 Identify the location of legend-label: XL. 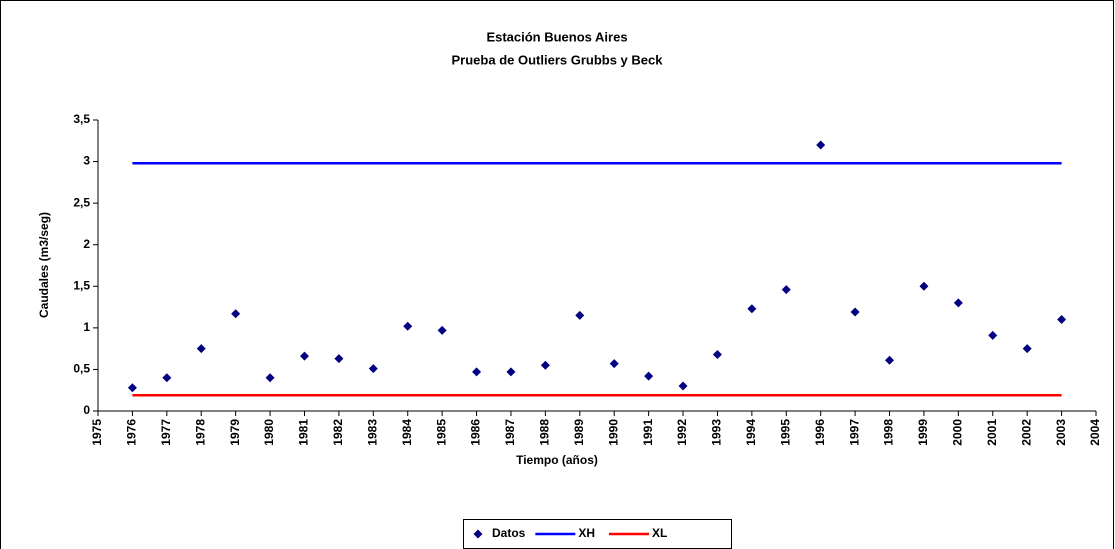
(659, 533).